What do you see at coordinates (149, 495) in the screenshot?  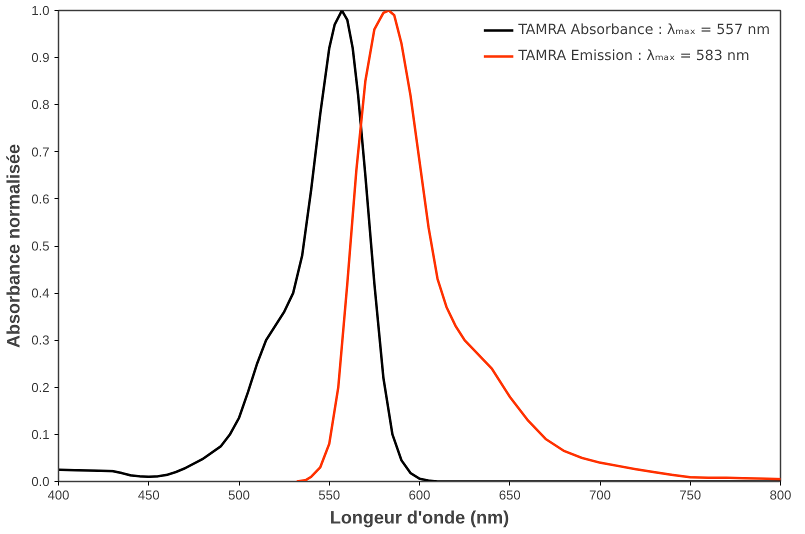 I see `x-tick-label: 450` at bounding box center [149, 495].